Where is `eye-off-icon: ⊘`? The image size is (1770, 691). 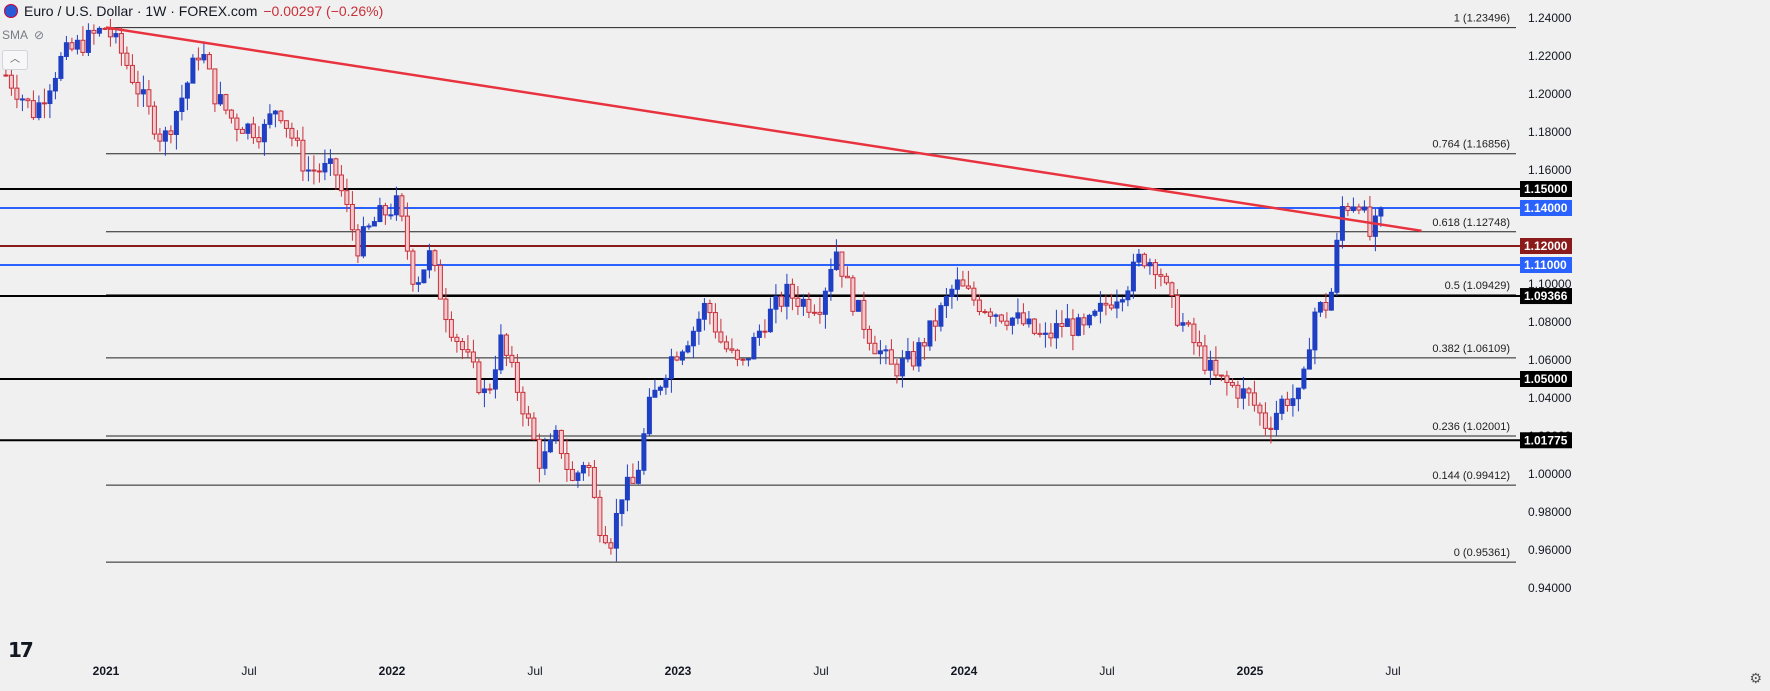
eye-off-icon: ⊘ is located at coordinates (39, 35).